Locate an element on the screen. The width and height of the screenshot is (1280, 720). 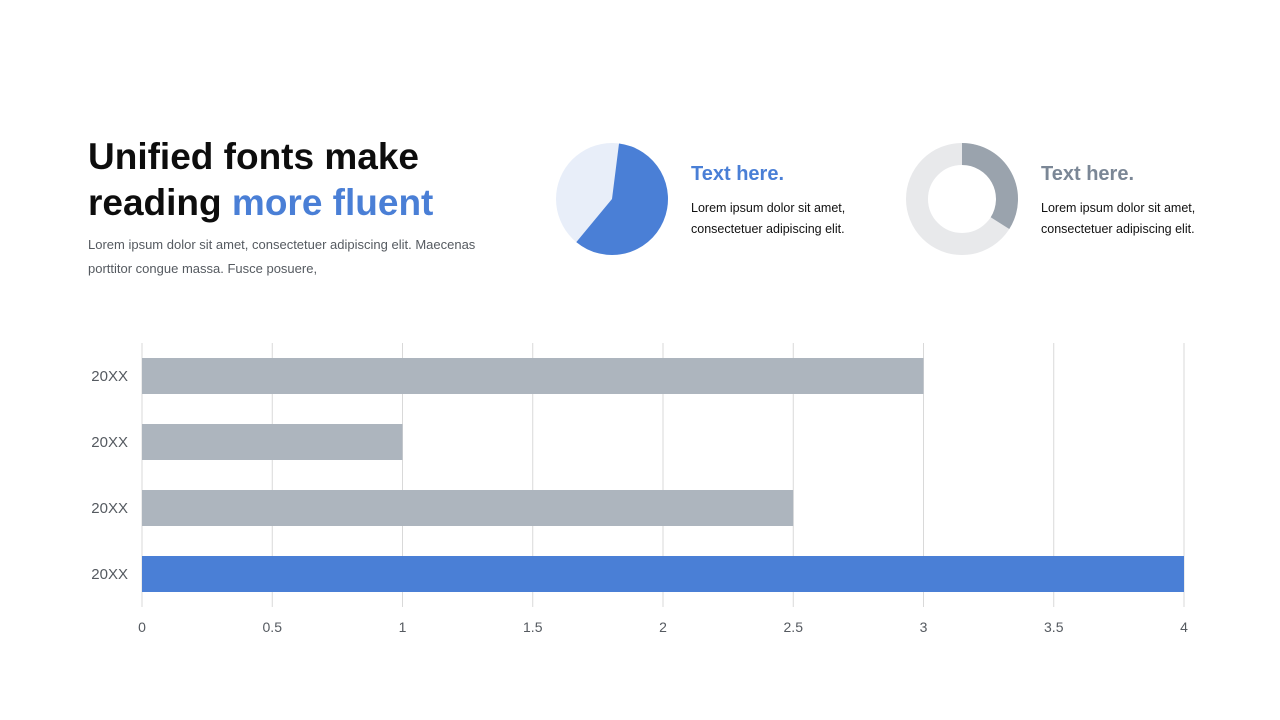
x-tick-label: 2.5 is located at coordinates (794, 627).